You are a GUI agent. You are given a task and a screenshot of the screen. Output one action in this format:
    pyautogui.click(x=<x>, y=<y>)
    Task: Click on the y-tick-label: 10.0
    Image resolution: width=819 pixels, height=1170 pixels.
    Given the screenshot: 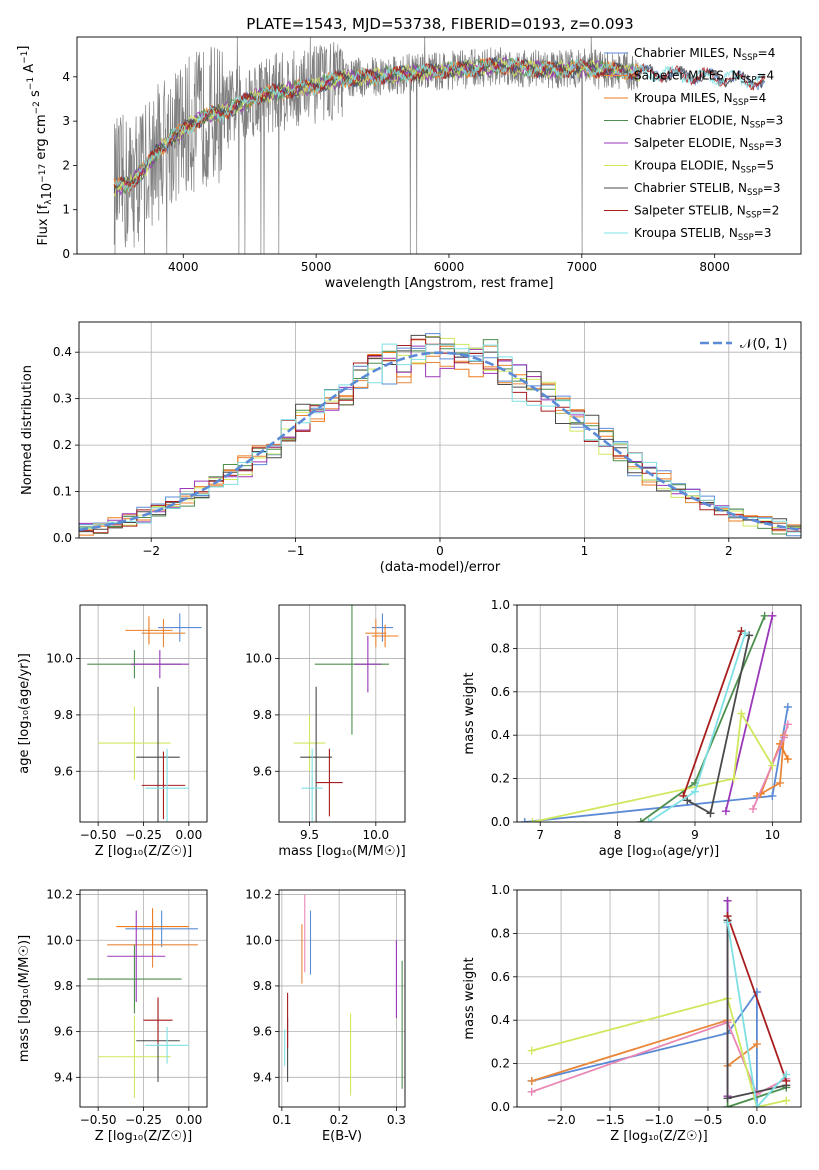 What is the action you would take?
    pyautogui.click(x=258, y=940)
    